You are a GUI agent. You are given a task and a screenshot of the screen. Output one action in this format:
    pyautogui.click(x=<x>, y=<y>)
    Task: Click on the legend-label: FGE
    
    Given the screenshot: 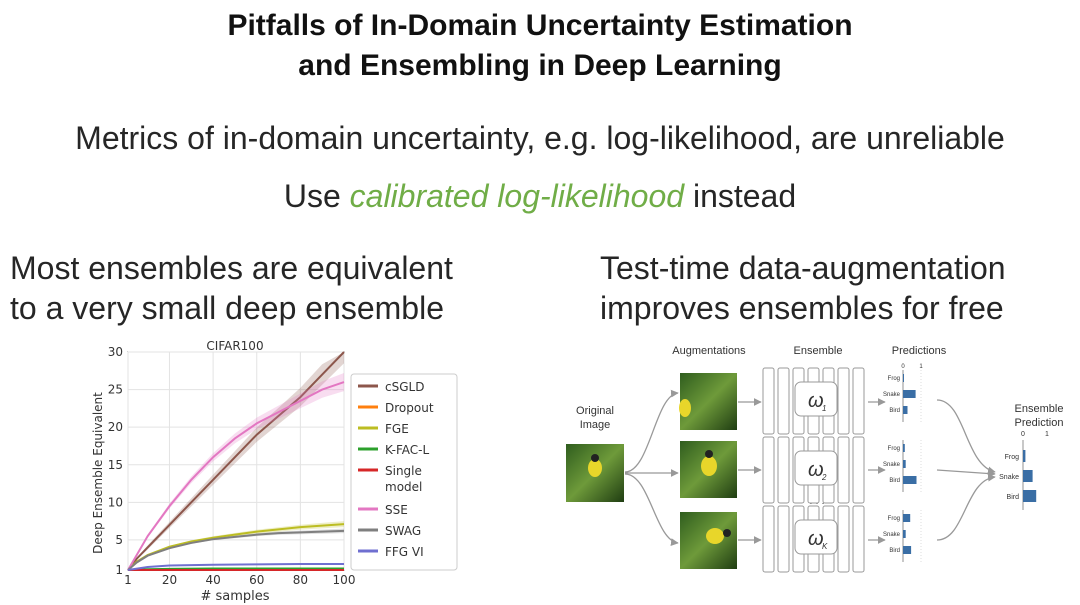 What is the action you would take?
    pyautogui.click(x=397, y=429)
    